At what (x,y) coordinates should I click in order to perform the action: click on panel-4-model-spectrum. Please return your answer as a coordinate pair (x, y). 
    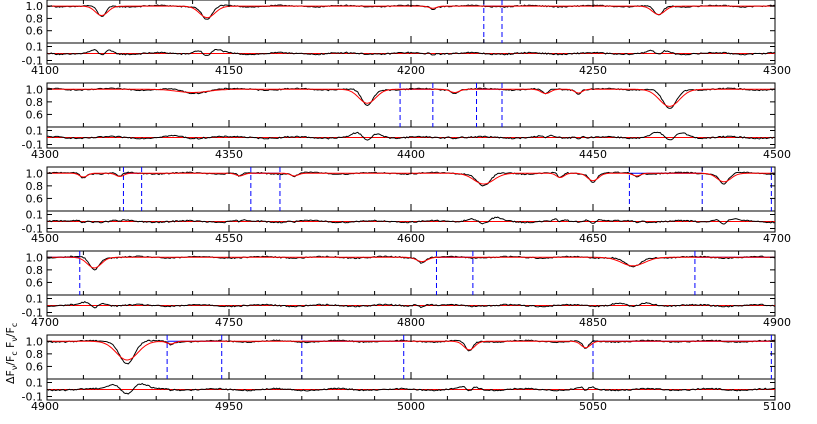
    Looking at the image, I should click on (411, 262).